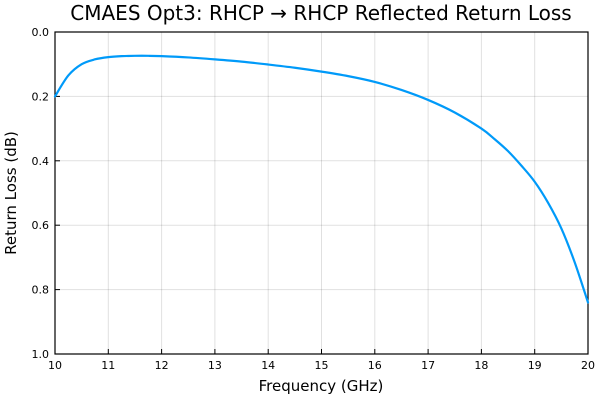 The image size is (600, 400). I want to click on y-tick-label: 0.8, so click(41, 290).